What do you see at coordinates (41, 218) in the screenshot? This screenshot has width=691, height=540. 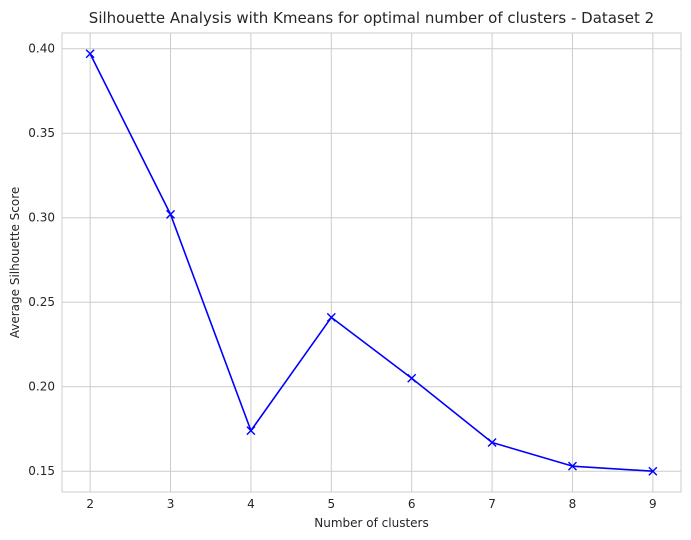 I see `y-tick-label: 0.30` at bounding box center [41, 218].